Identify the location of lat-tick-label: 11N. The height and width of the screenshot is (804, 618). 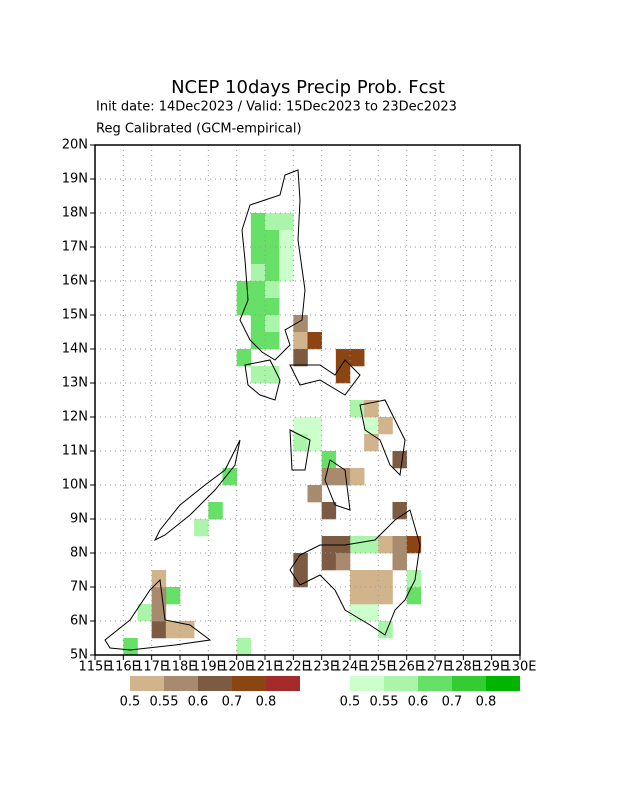
(75, 451).